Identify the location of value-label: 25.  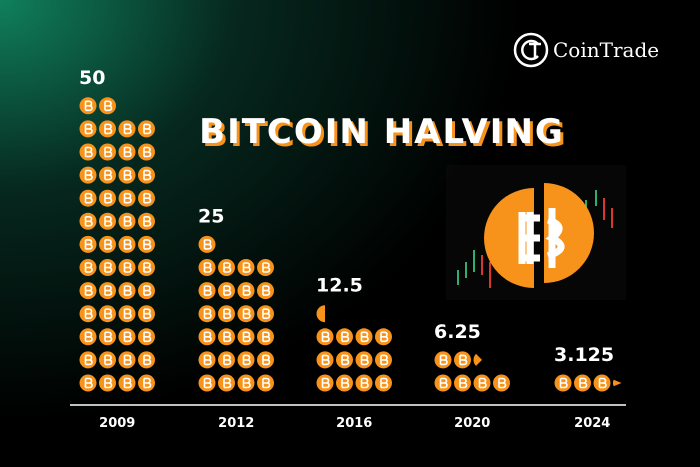
(211, 216).